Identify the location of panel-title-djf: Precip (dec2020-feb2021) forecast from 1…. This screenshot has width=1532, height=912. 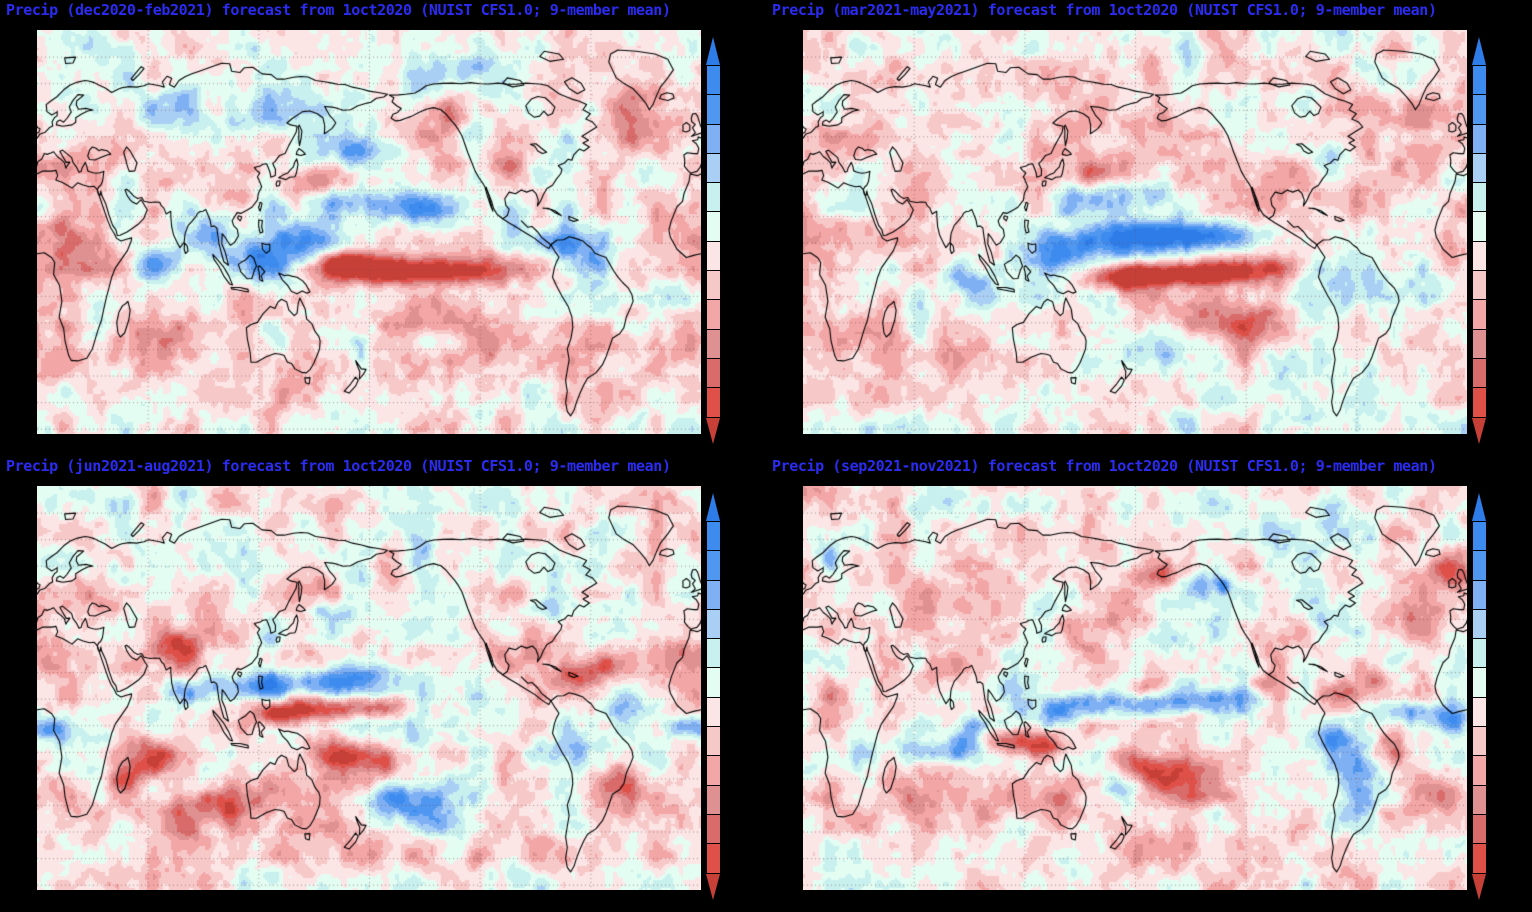
(338, 10).